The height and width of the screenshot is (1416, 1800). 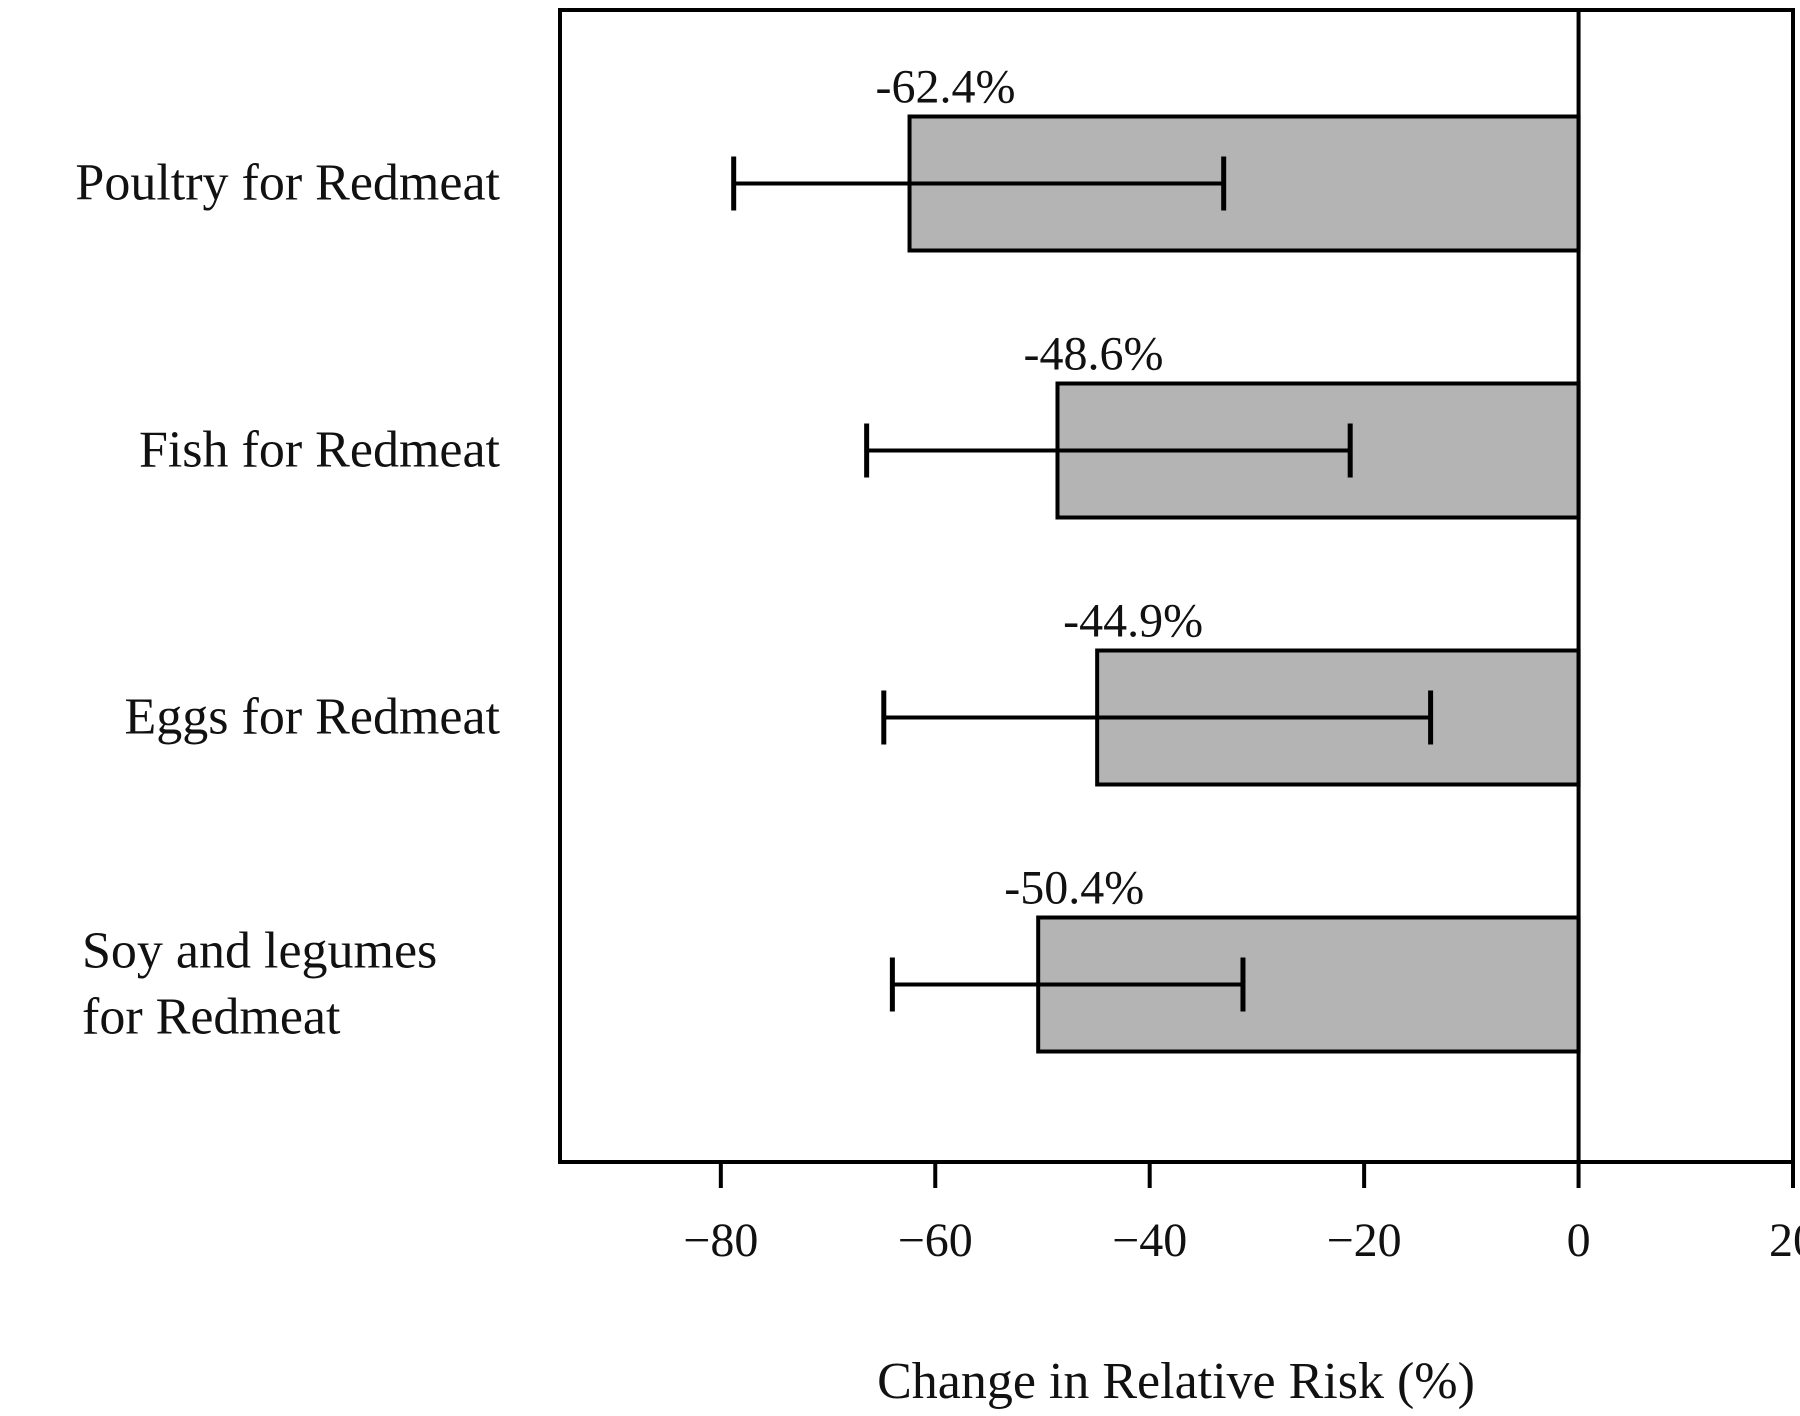 What do you see at coordinates (1364, 1240) in the screenshot?
I see `x-tick-label: −20` at bounding box center [1364, 1240].